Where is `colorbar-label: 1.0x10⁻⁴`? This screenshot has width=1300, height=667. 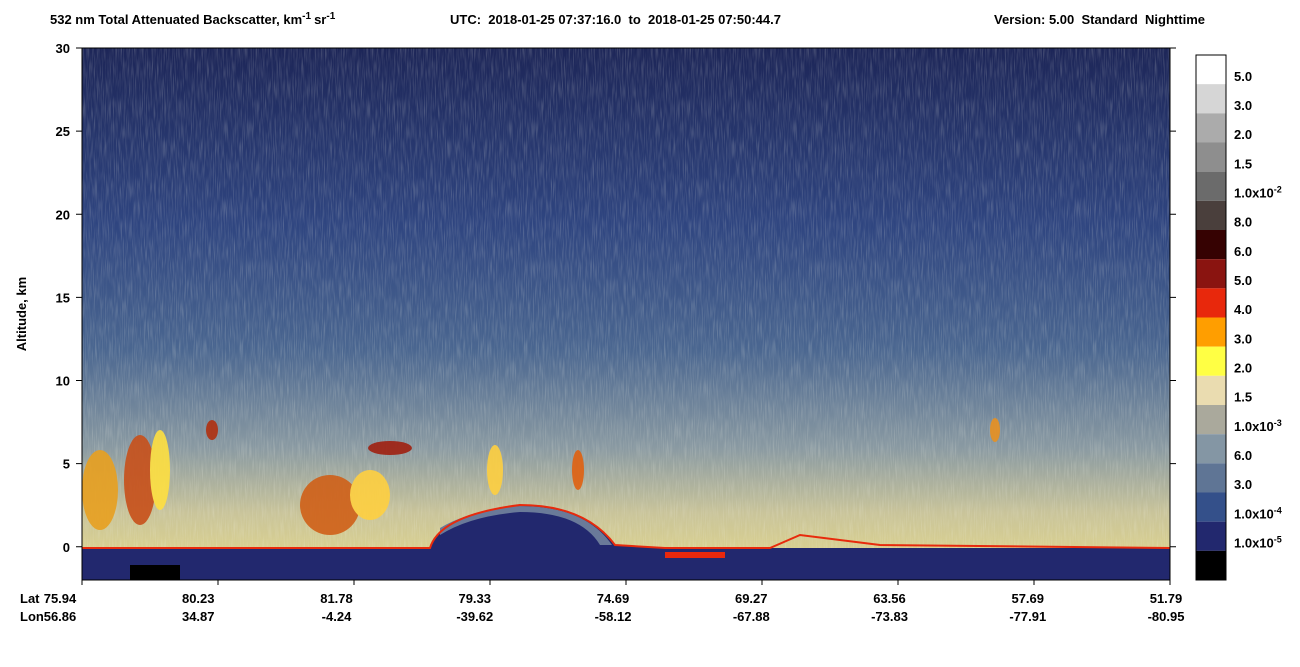 colorbar-label: 1.0x10⁻⁴ is located at coordinates (1258, 513).